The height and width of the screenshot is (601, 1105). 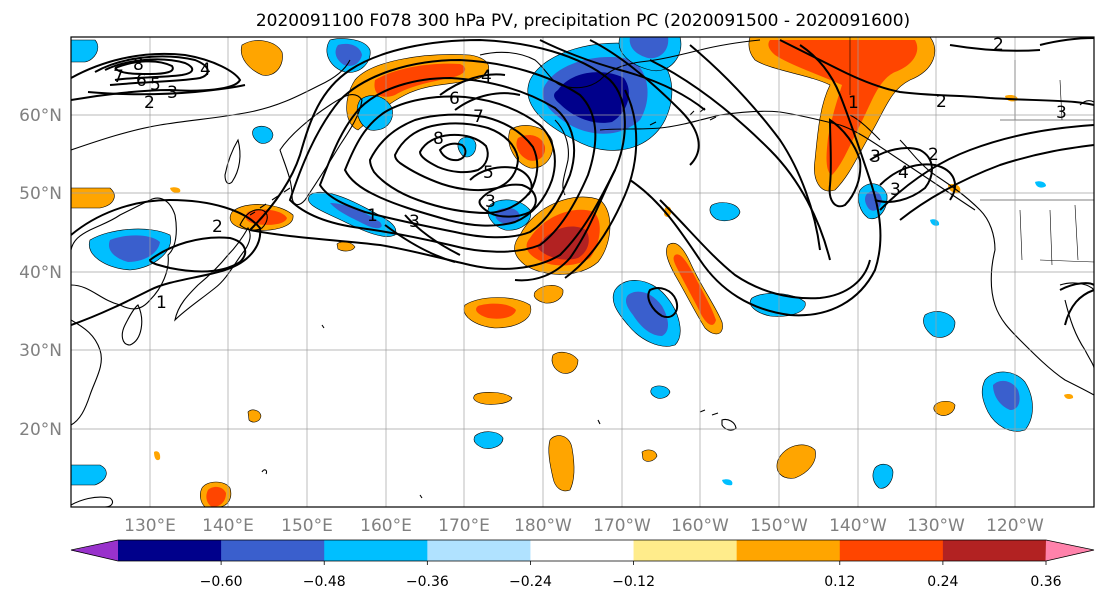 What do you see at coordinates (40, 430) in the screenshot?
I see `lat-label: 20°N` at bounding box center [40, 430].